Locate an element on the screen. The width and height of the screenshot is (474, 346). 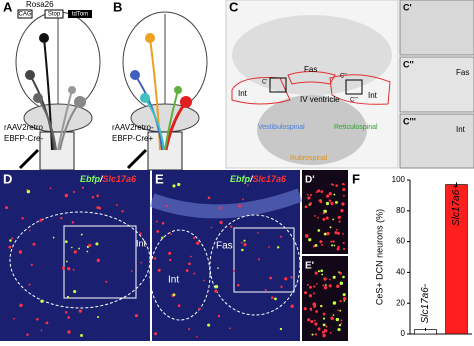
category-label: Slc17a6+ is located at coordinates (456, 205).